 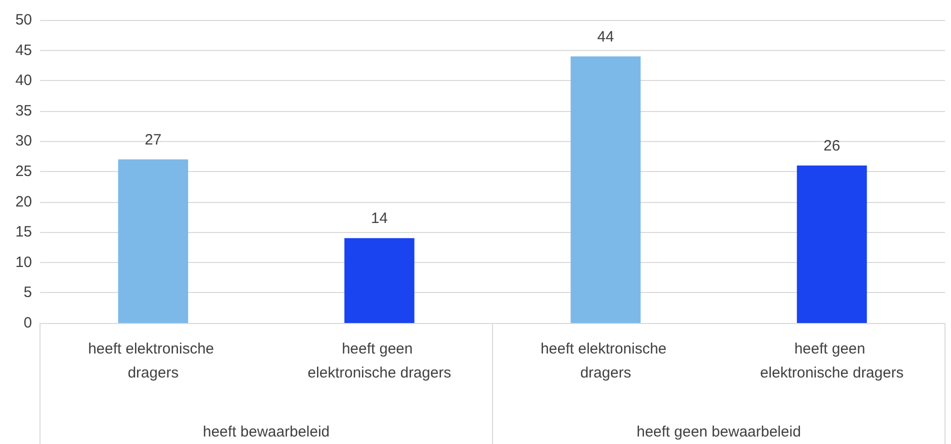 What do you see at coordinates (153, 139) in the screenshot?
I see `data-label: 27` at bounding box center [153, 139].